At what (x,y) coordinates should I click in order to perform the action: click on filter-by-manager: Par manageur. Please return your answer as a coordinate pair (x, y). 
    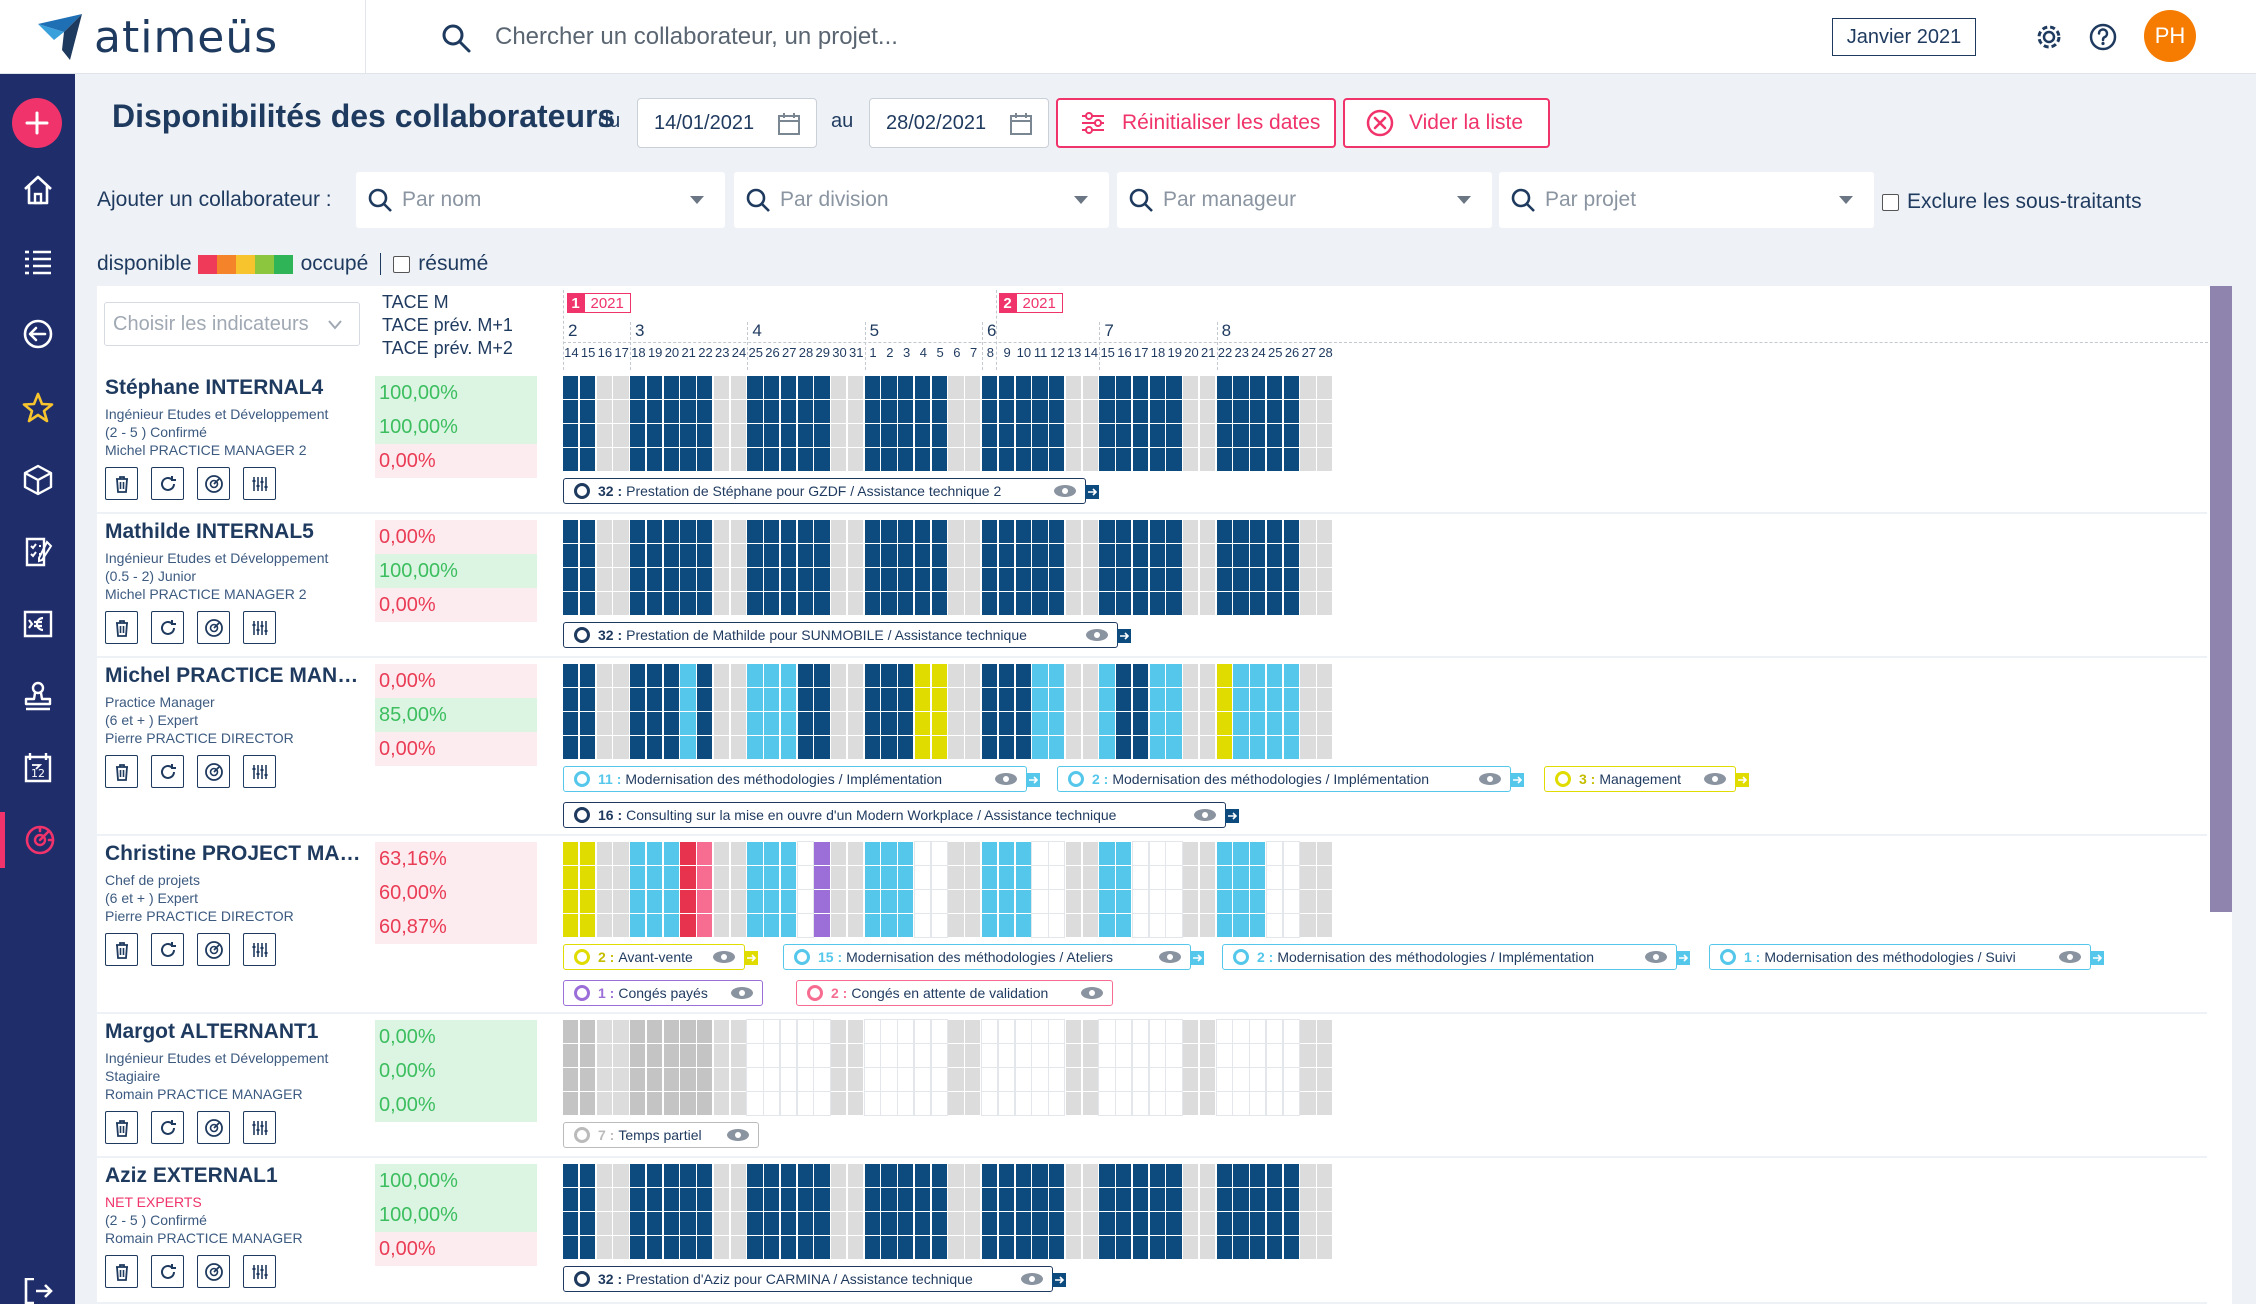
    Looking at the image, I should click on (1304, 200).